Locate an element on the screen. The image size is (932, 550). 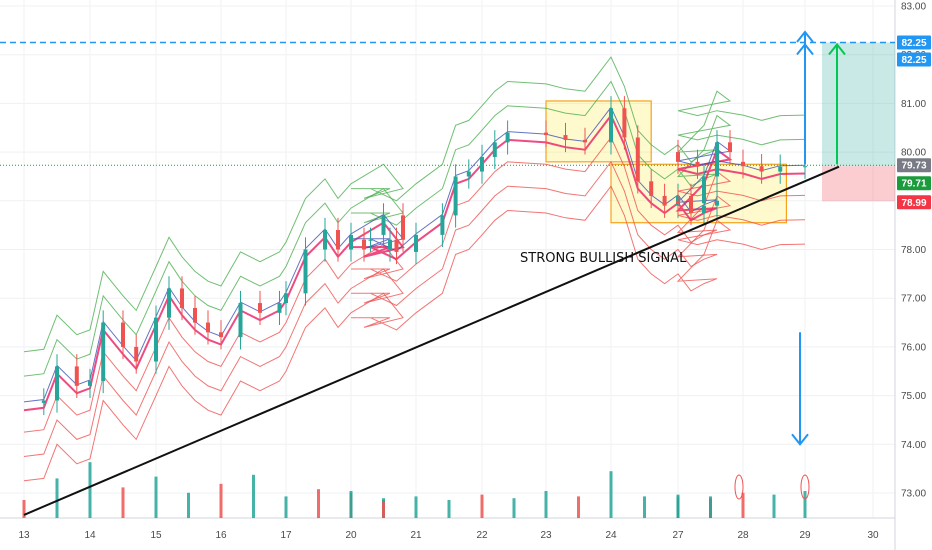
x-tick-label: 20 is located at coordinates (351, 535).